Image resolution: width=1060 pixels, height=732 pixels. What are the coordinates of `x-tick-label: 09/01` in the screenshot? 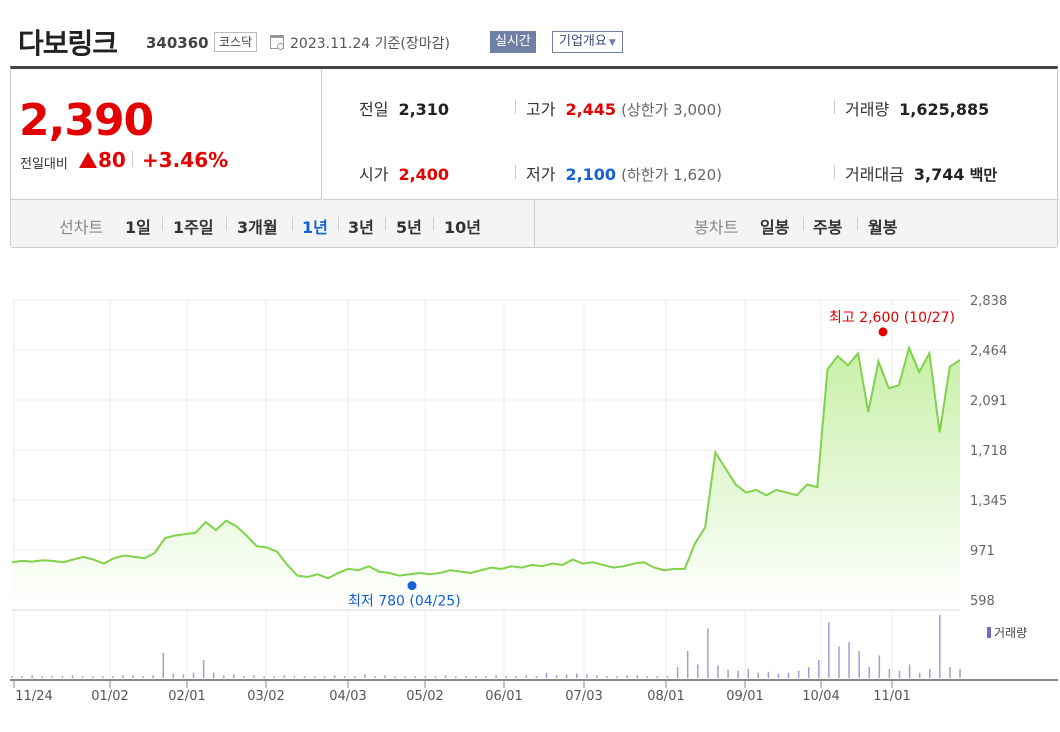 It's located at (744, 696).